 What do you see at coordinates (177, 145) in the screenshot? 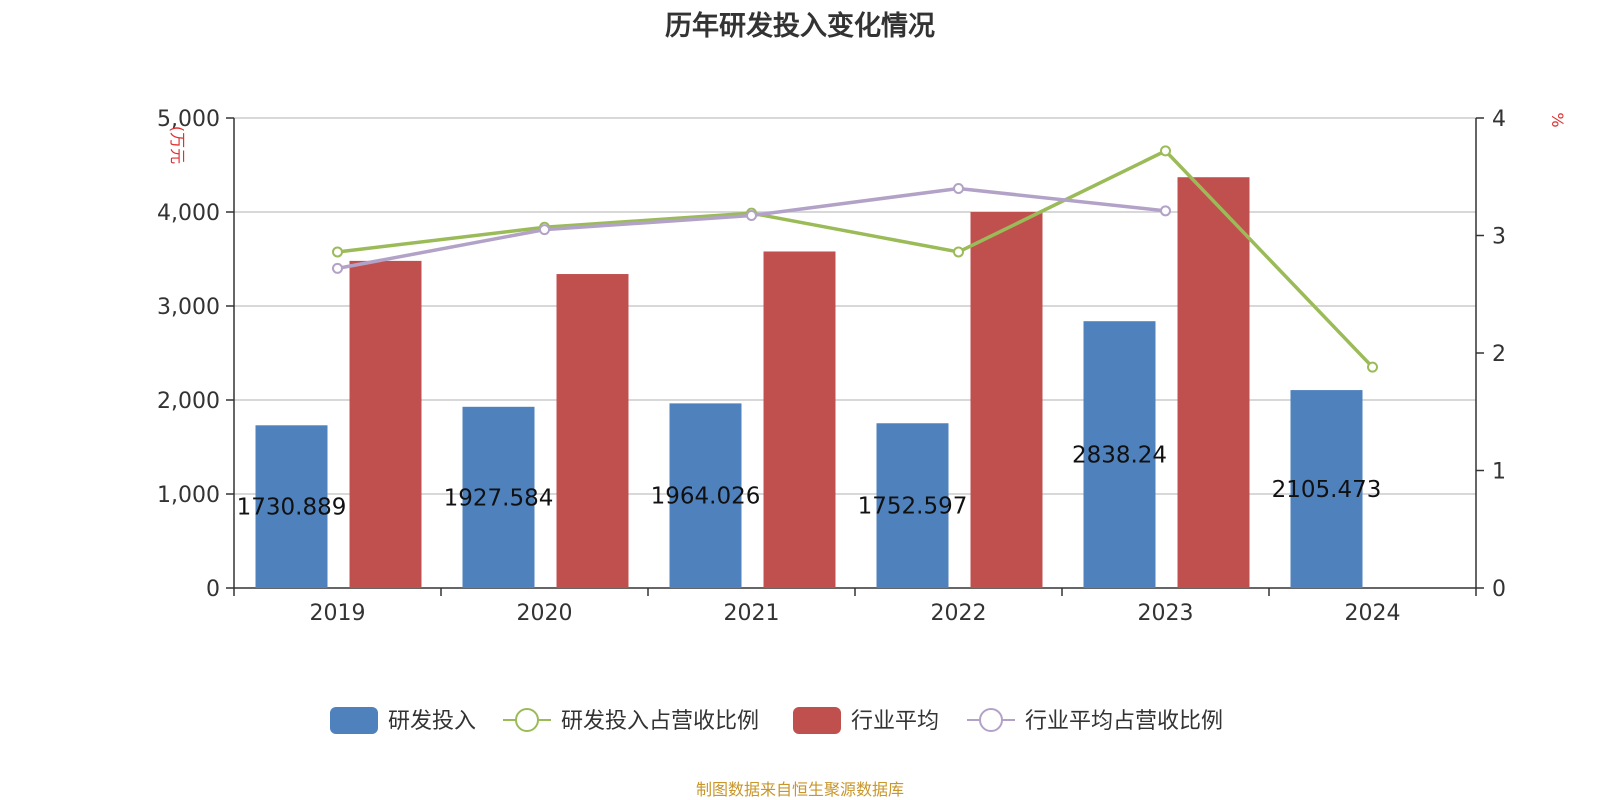
I see `y-left-unit-label: (万元` at bounding box center [177, 145].